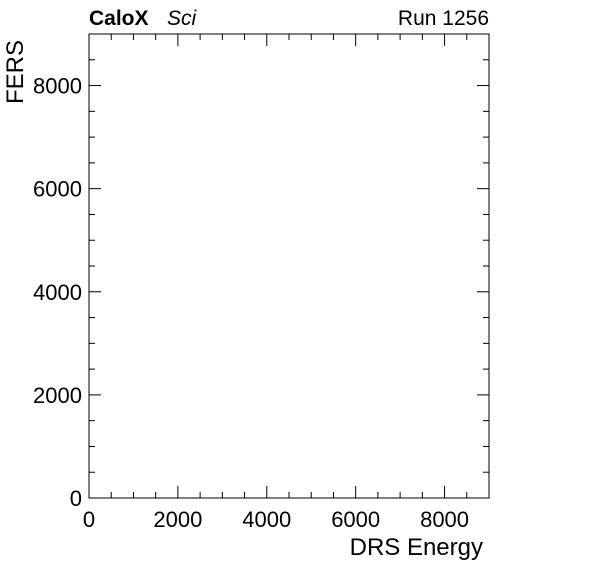  I want to click on x-axis-title: DRS Energy, so click(416, 547).